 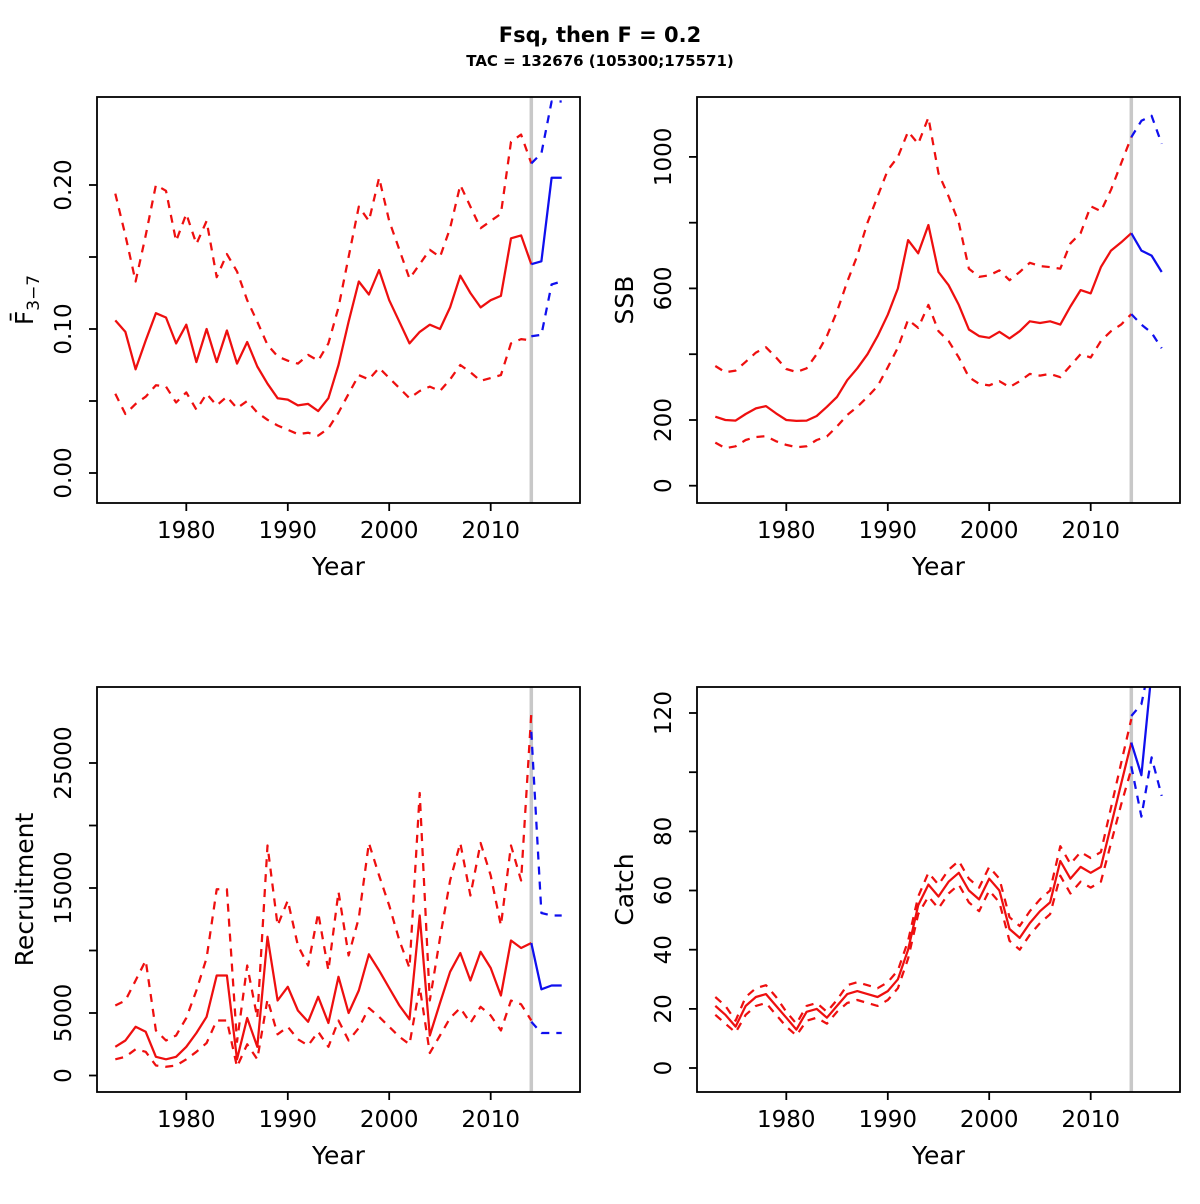 I want to click on y-tick-label: 5000, so click(x=64, y=1013).